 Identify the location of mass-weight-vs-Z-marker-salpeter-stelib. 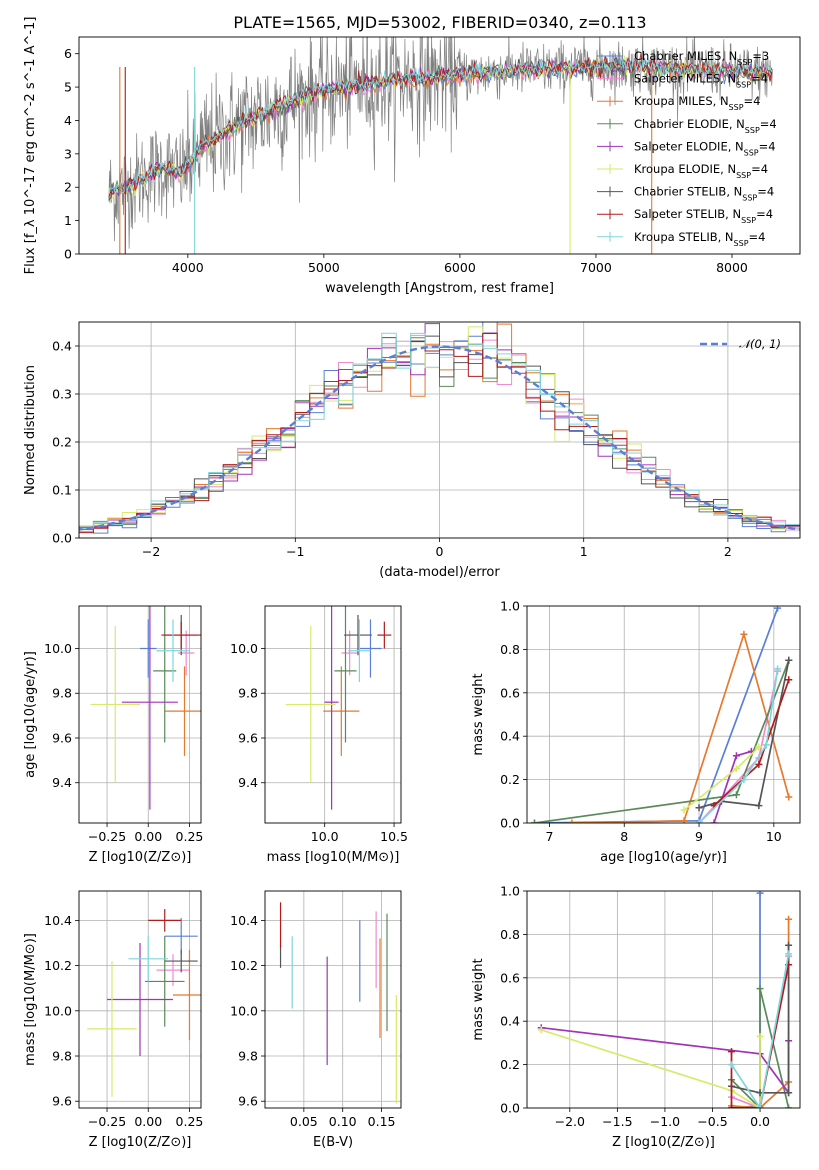
(732, 1106).